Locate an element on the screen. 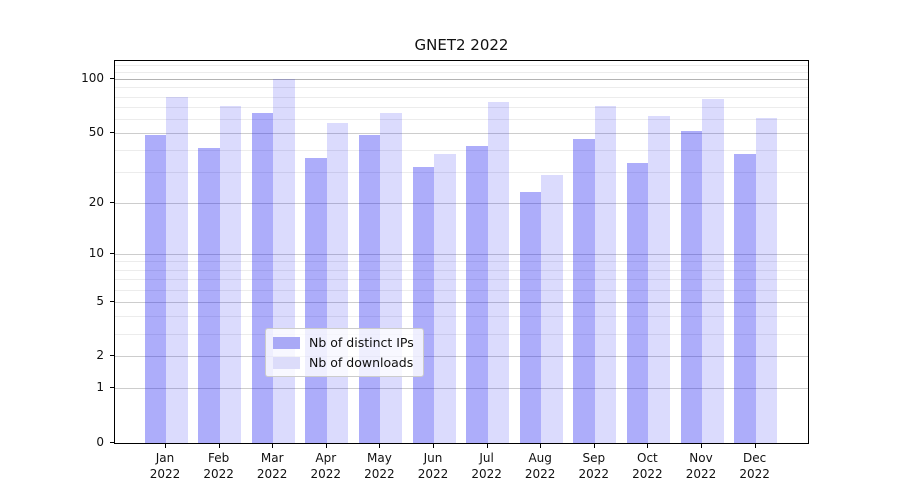  x-axis-tick-label: Feb 2022 is located at coordinates (218, 466).